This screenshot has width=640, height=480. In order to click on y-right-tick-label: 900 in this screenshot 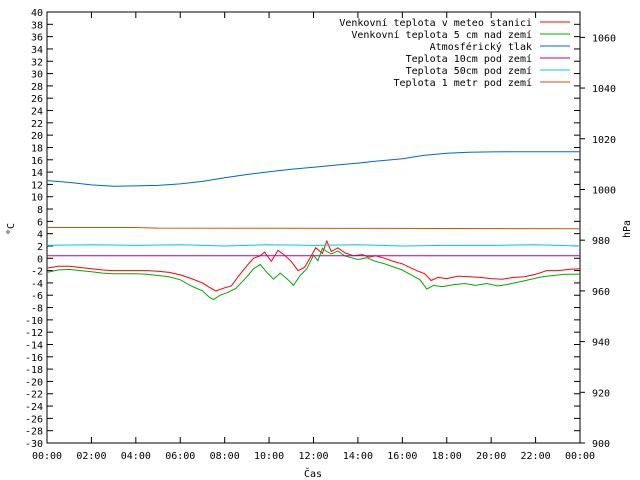, I will do `click(601, 444)`.